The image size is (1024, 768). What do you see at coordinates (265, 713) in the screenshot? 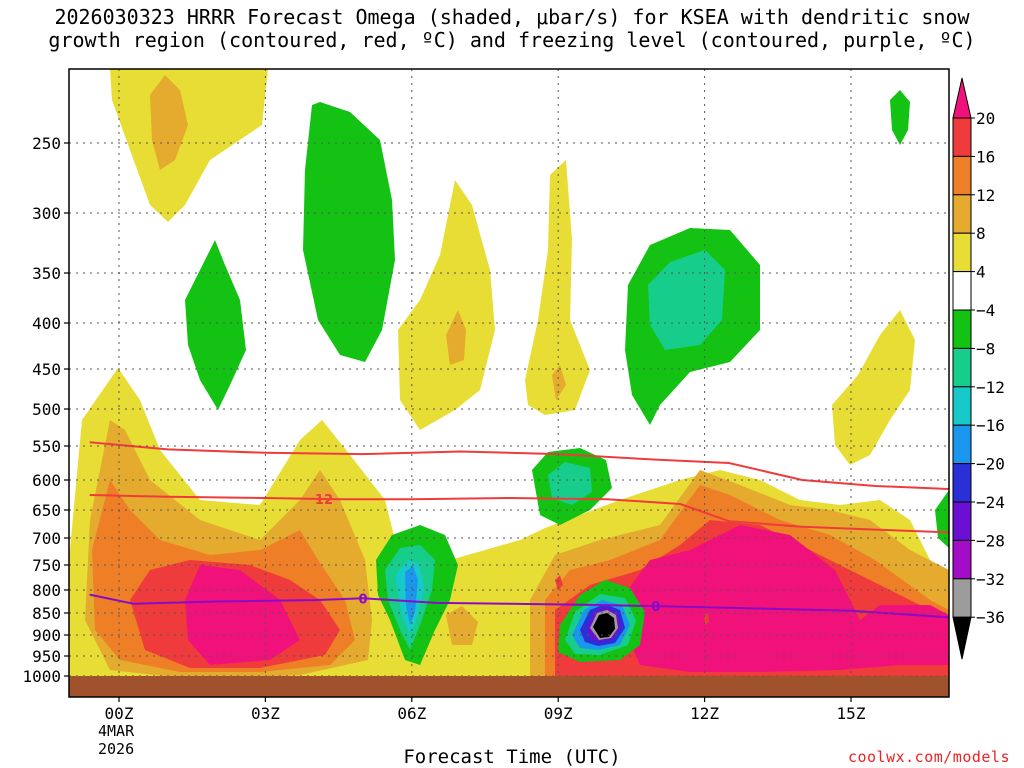
I see `x-tick-label: 03Z` at bounding box center [265, 713].